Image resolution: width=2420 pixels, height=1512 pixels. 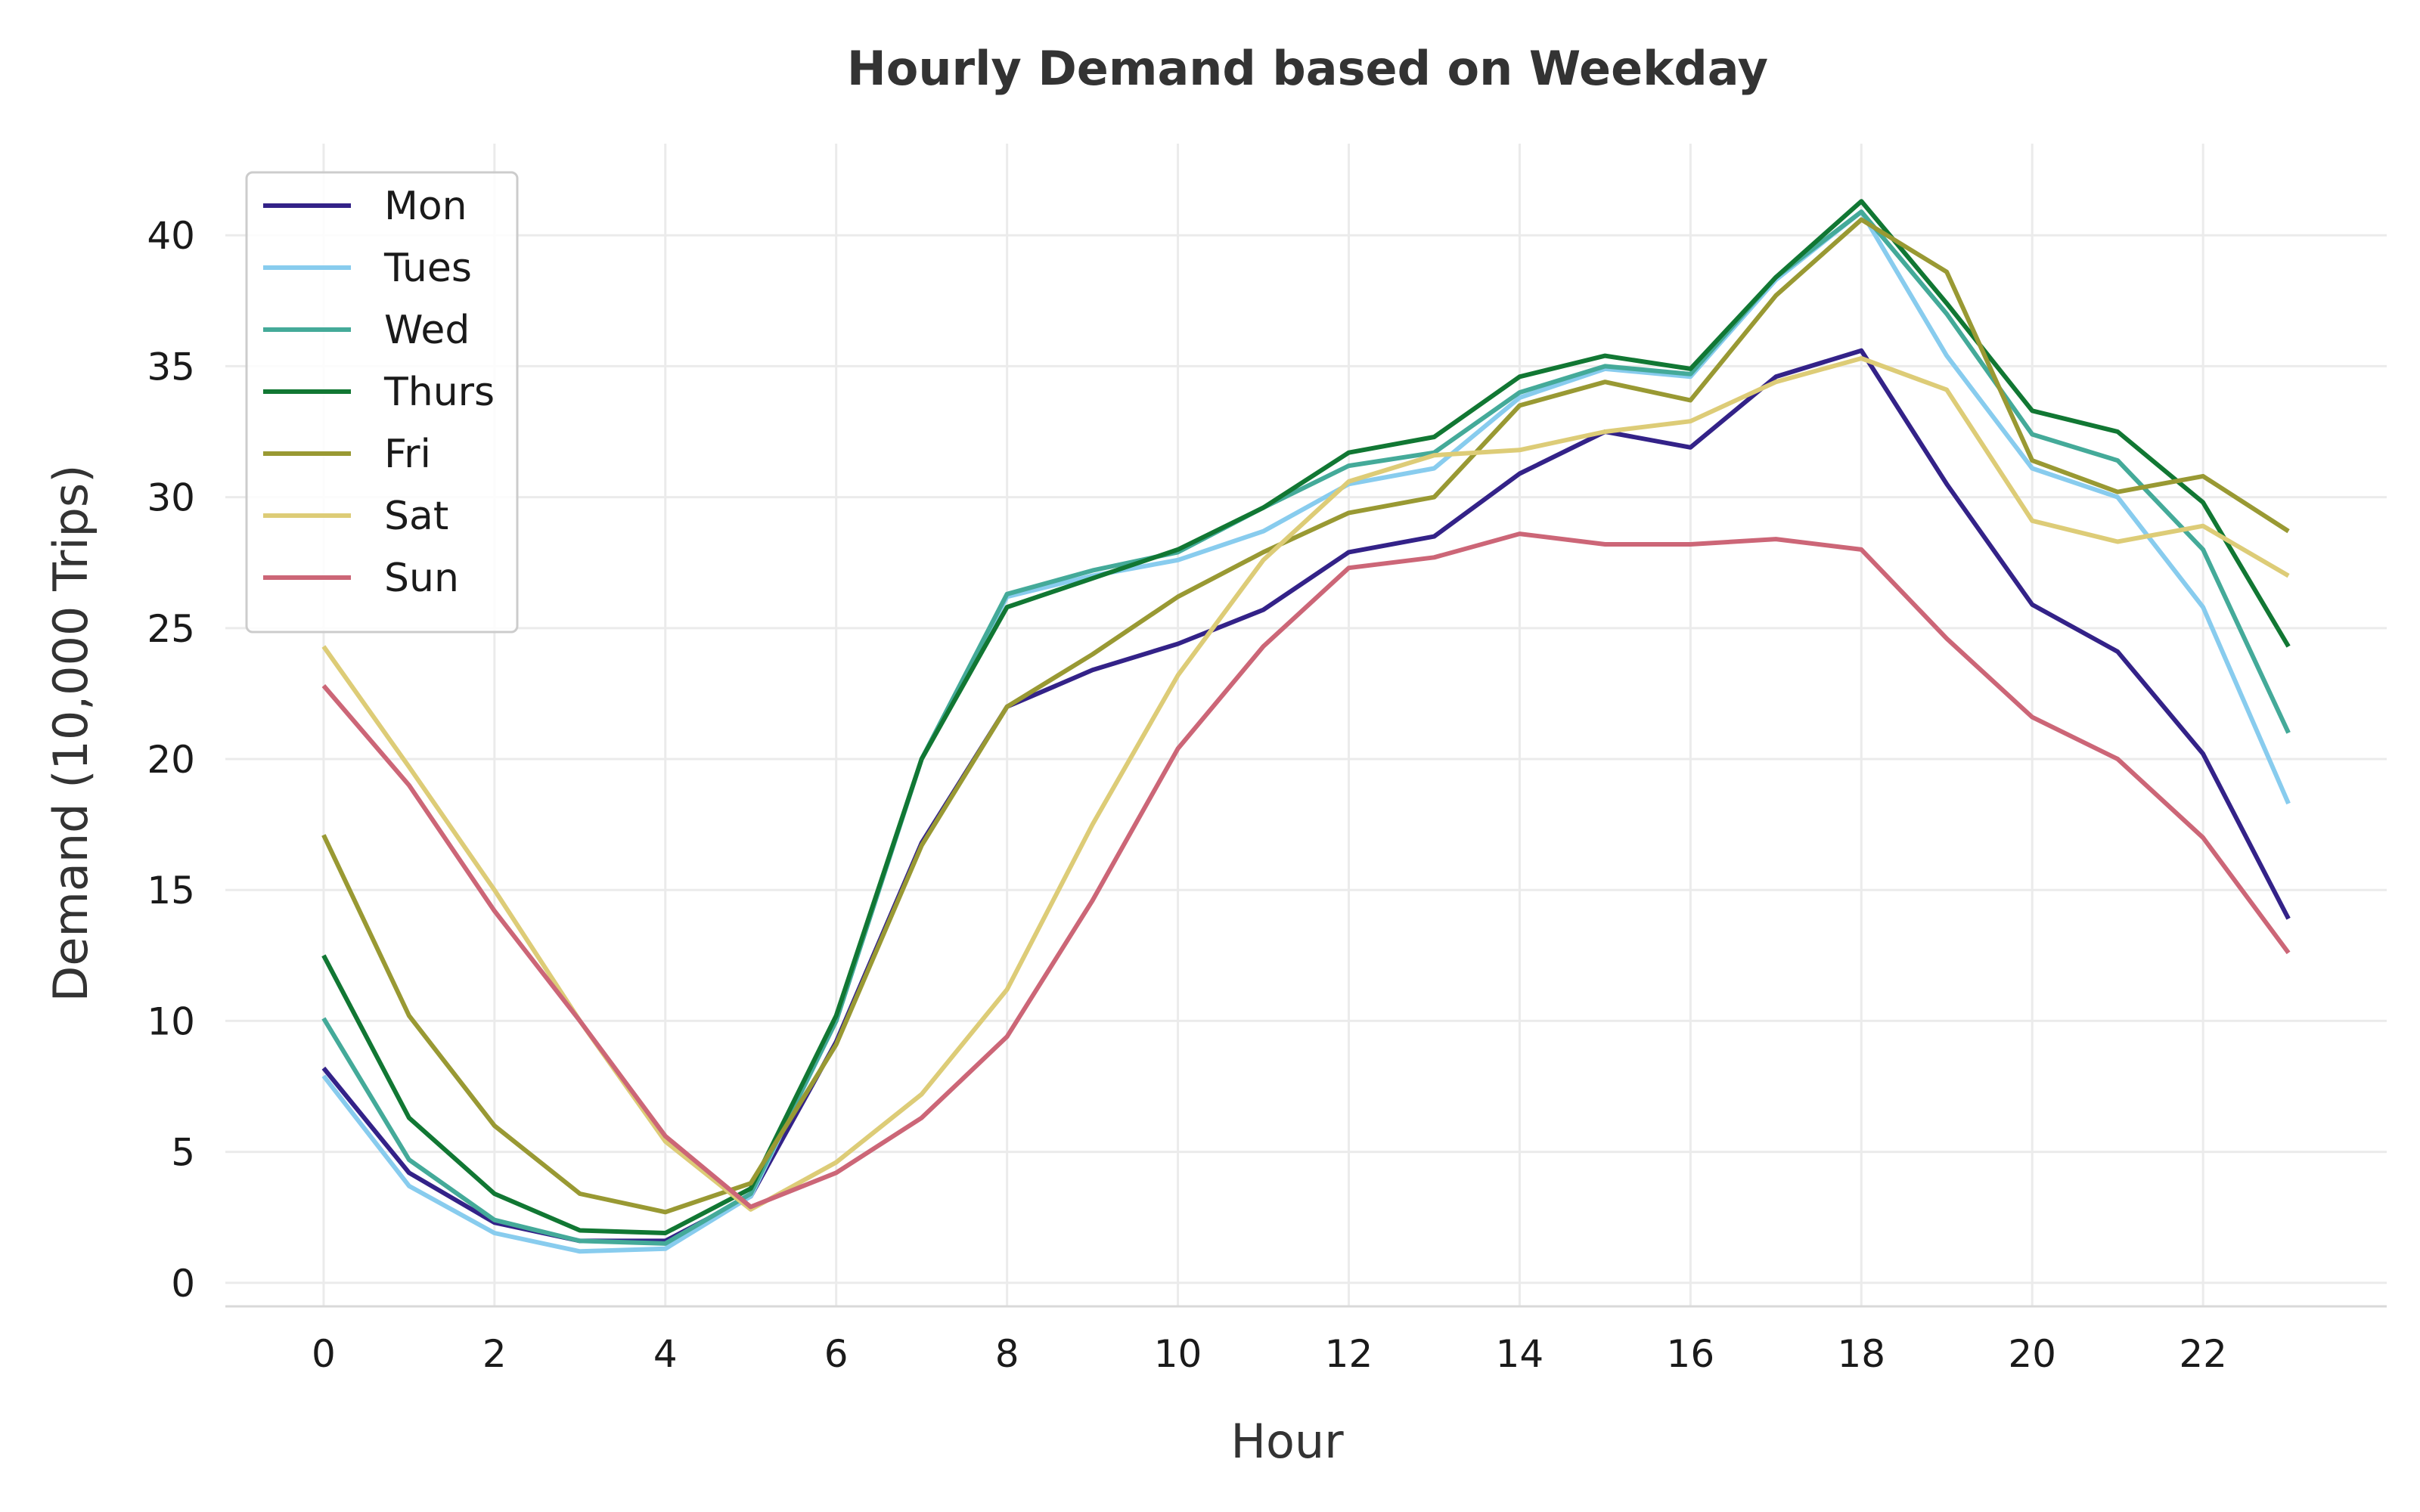 What do you see at coordinates (1287, 1441) in the screenshot?
I see `x-axis-label: Hour` at bounding box center [1287, 1441].